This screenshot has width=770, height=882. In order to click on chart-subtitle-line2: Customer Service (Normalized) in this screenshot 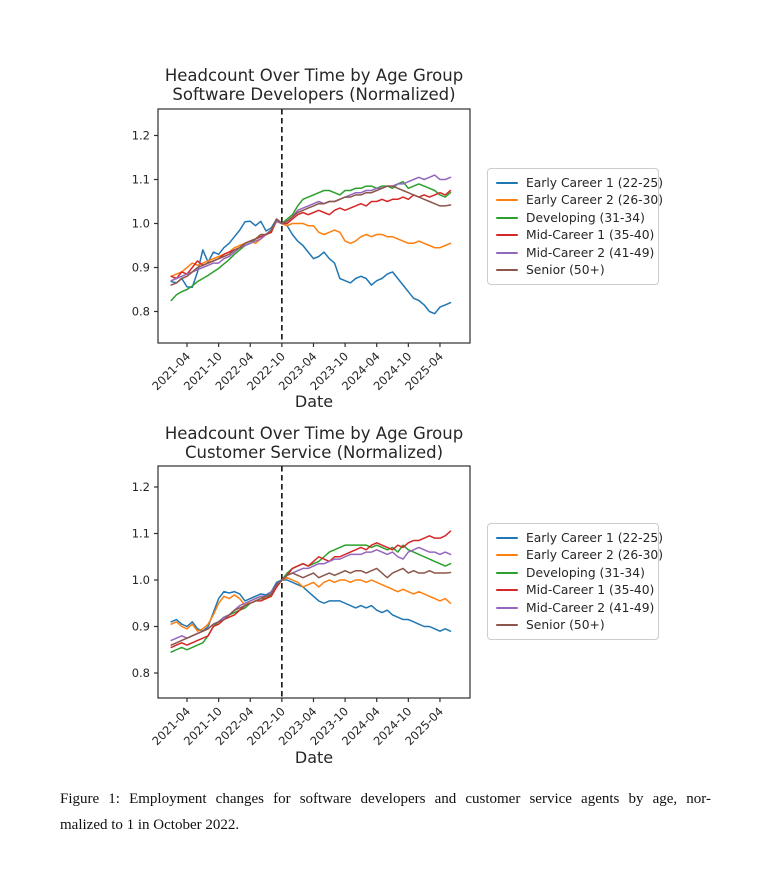, I will do `click(314, 452)`.